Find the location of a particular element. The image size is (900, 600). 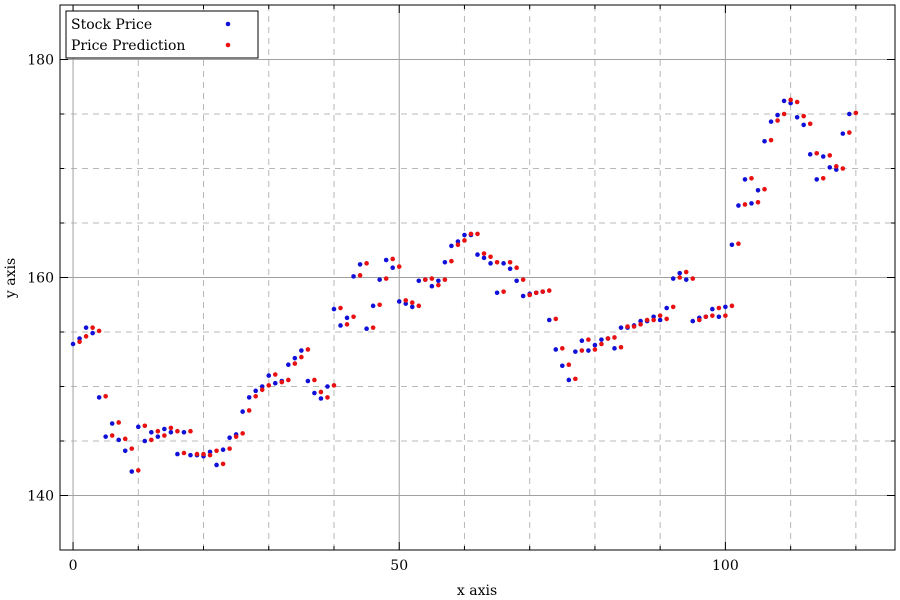

y-tick-labels: 140 160 180 is located at coordinates (40, 279).